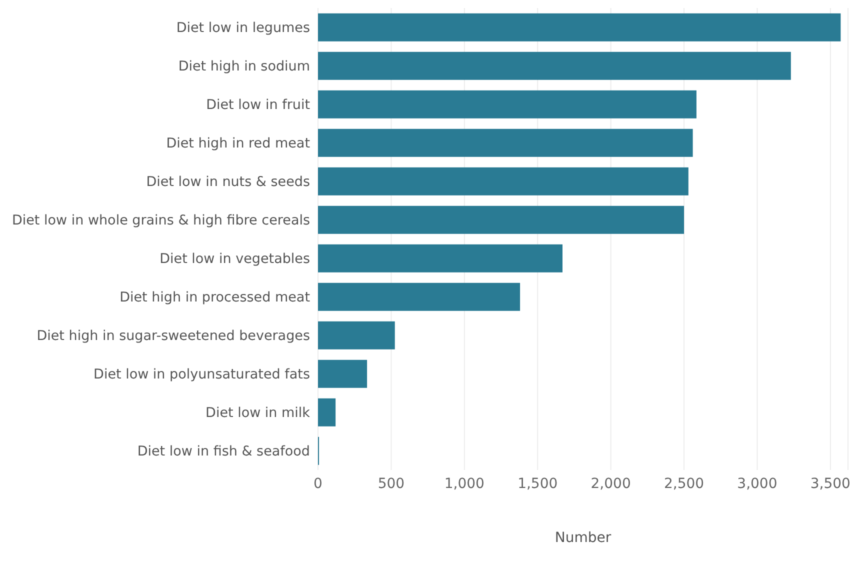 This screenshot has width=862, height=568. What do you see at coordinates (202, 374) in the screenshot?
I see `y-tick-label: Diet low in polyunsaturated fats` at bounding box center [202, 374].